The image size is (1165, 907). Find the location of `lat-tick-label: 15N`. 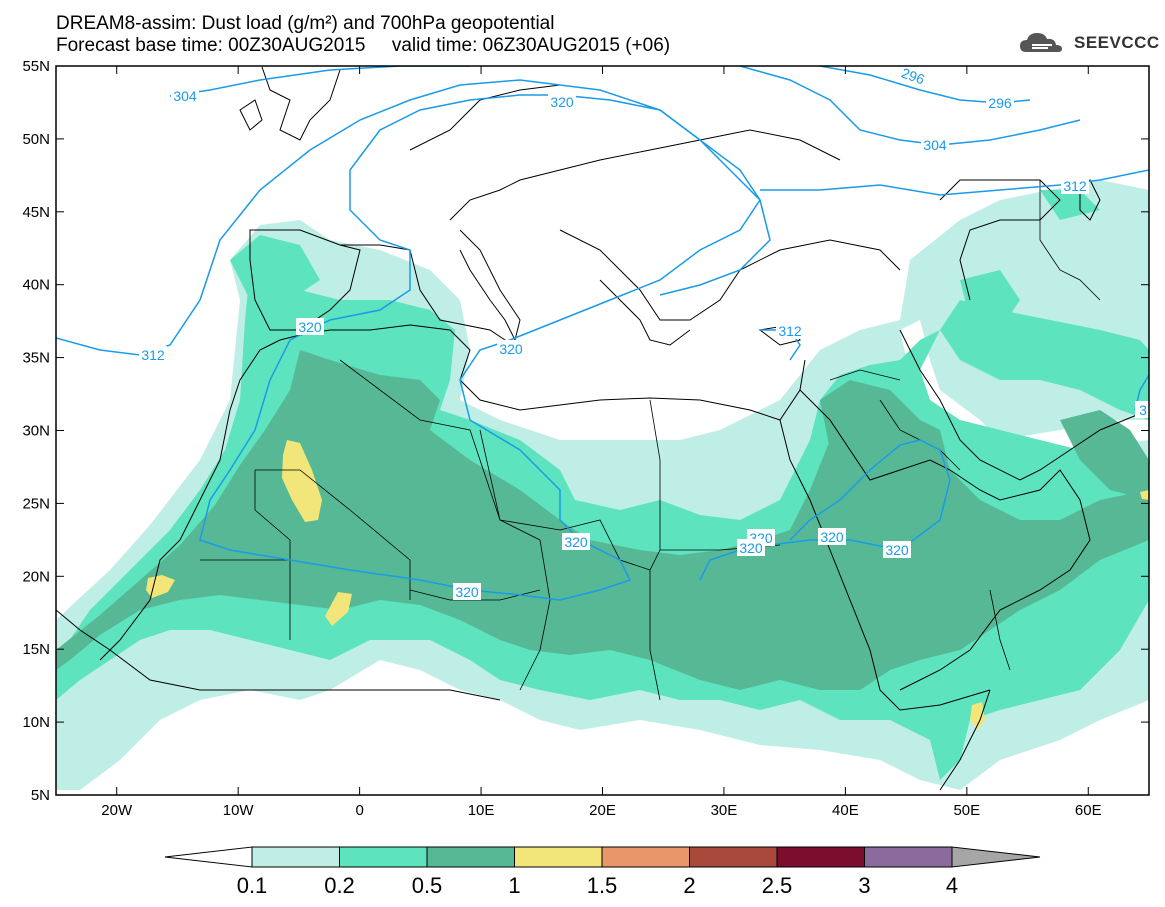

lat-tick-label: 15N is located at coordinates (36, 649).